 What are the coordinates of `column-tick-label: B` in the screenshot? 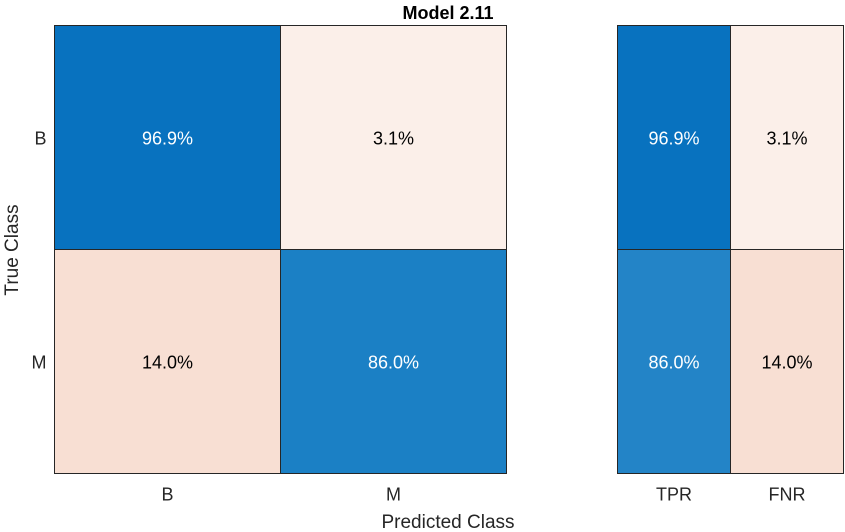 It's located at (167, 495).